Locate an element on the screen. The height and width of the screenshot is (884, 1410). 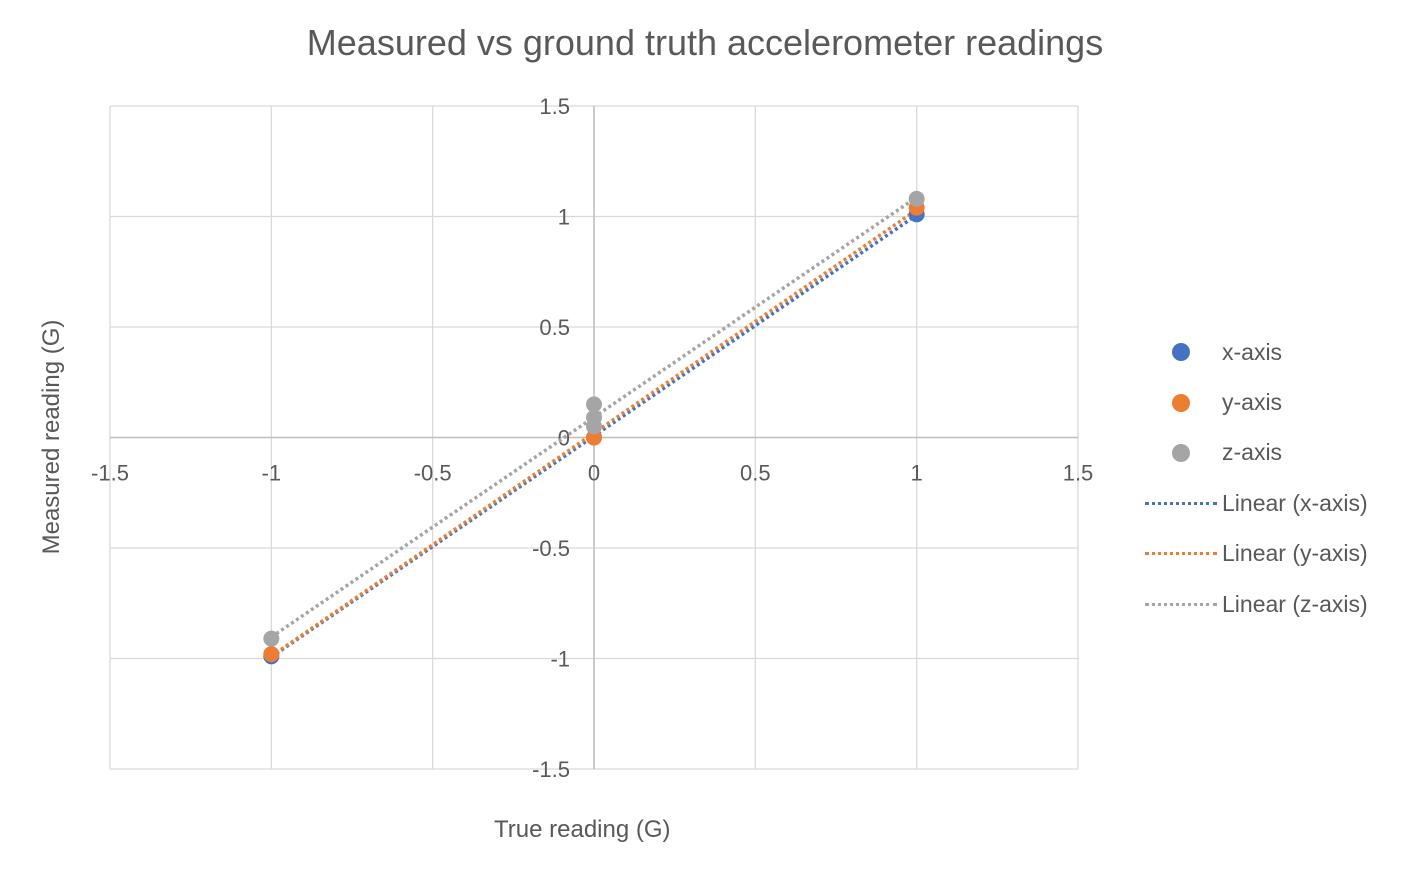
legend-item: Linear (y-axis) is located at coordinates (1270, 554).